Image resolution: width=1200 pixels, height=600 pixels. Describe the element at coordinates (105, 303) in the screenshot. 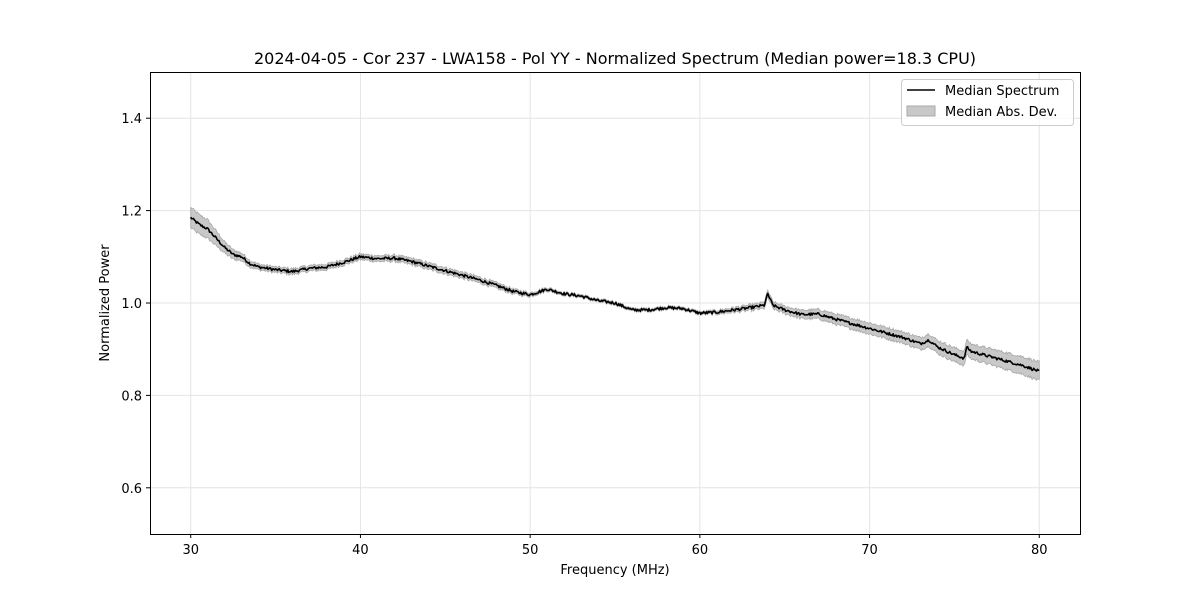

I see `y-axis-label: Normalized Power` at that location.